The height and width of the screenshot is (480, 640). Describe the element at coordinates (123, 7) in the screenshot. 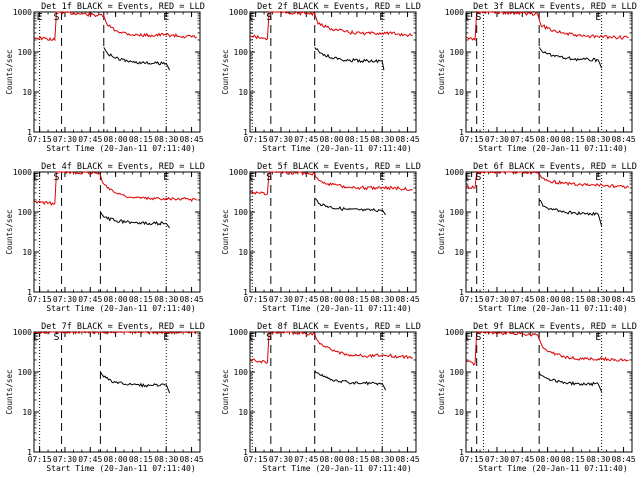

I see `panel-title: Det 1f BLACK = Events, RED = LLD` at that location.